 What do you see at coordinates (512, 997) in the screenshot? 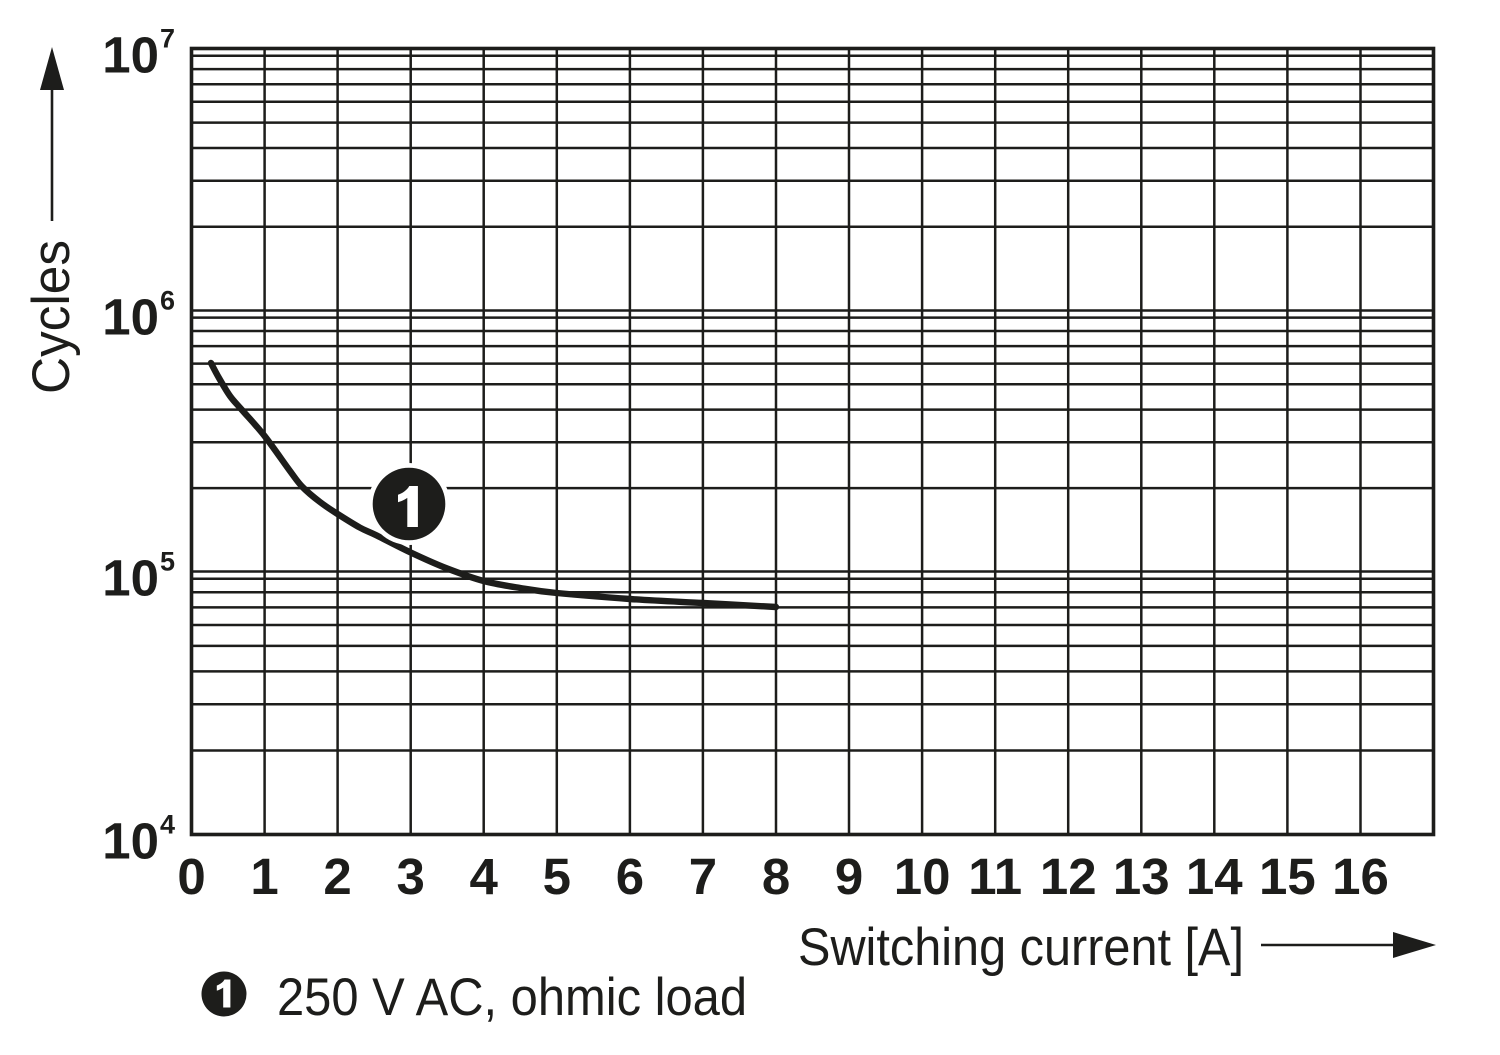
I see `svg-text: 250 V AC, ohmic load` at bounding box center [512, 997].